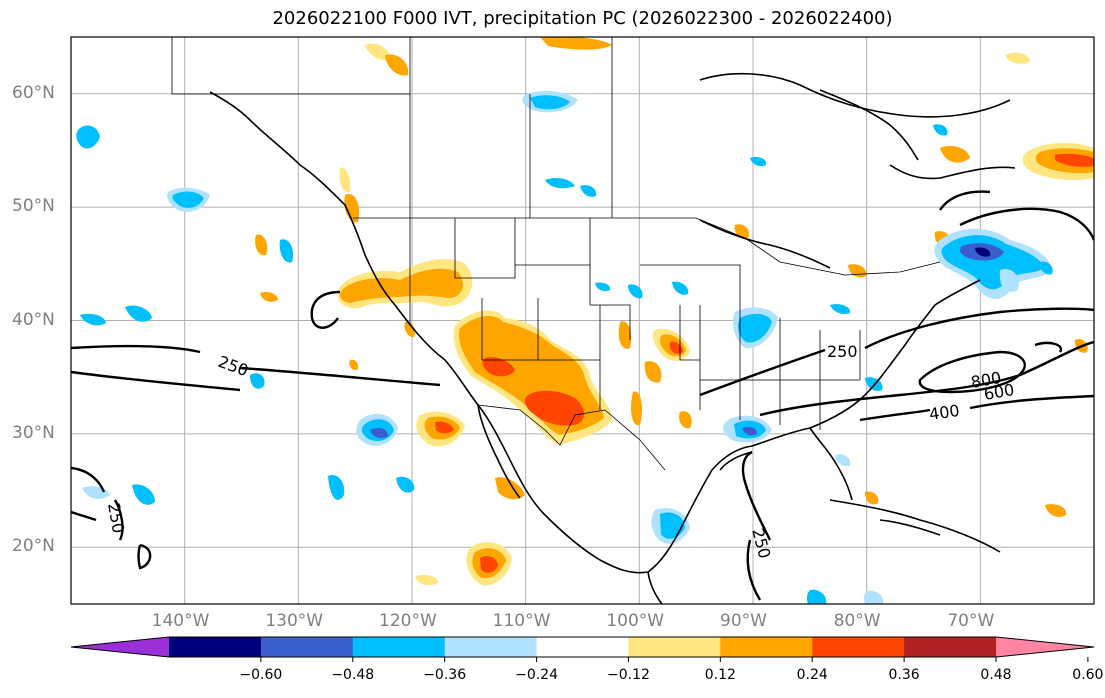  What do you see at coordinates (635, 621) in the screenshot?
I see `longitude-label: 100°W` at bounding box center [635, 621].